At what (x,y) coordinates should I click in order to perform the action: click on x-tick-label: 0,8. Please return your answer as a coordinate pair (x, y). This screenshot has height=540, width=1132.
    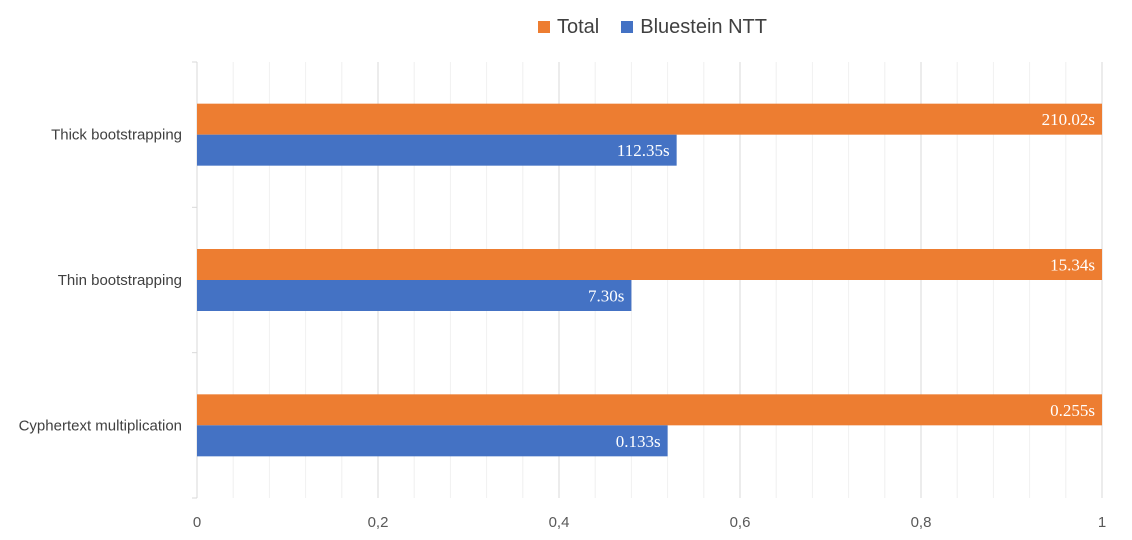
    Looking at the image, I should click on (921, 522).